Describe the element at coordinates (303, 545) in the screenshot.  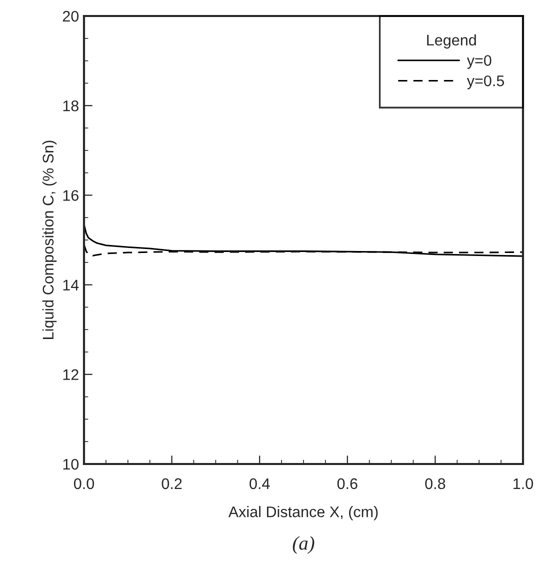
I see `text: (a)` at that location.